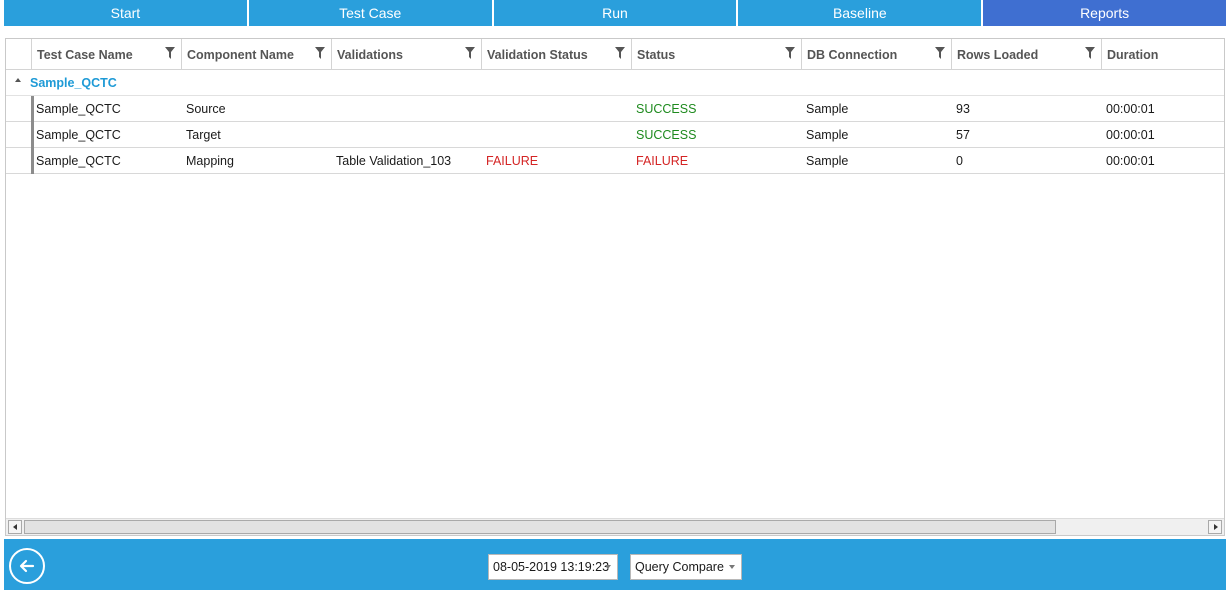  Describe the element at coordinates (1133, 54) in the screenshot. I see `column-header-label: Duration` at that location.